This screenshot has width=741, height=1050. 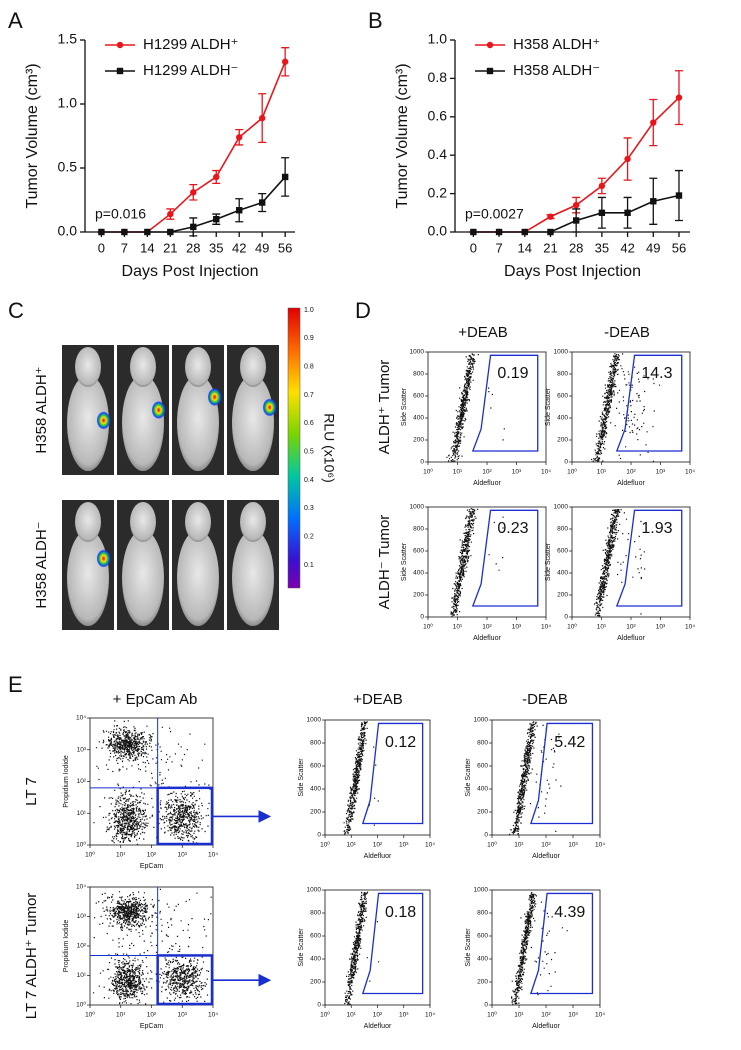 I want to click on legend-label: H1299 ALDH⁺, so click(x=190, y=44).